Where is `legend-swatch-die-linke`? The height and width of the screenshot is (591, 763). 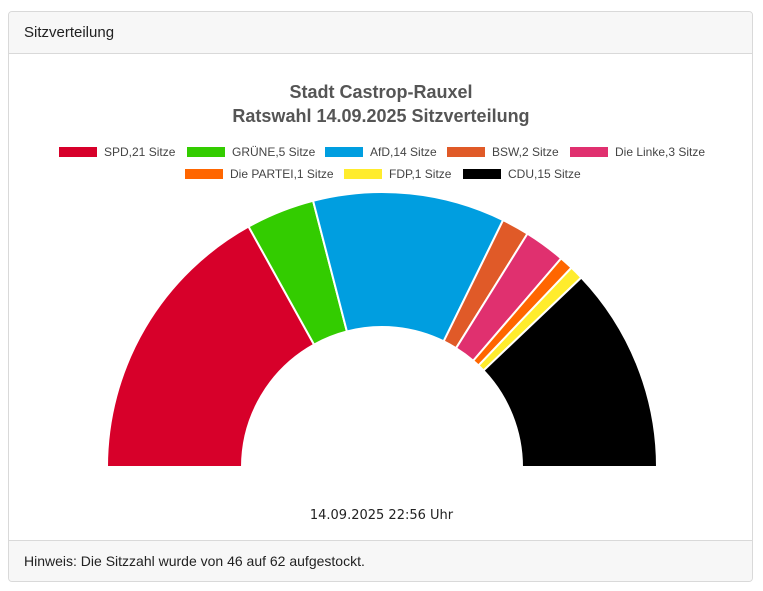 legend-swatch-die-linke is located at coordinates (589, 152).